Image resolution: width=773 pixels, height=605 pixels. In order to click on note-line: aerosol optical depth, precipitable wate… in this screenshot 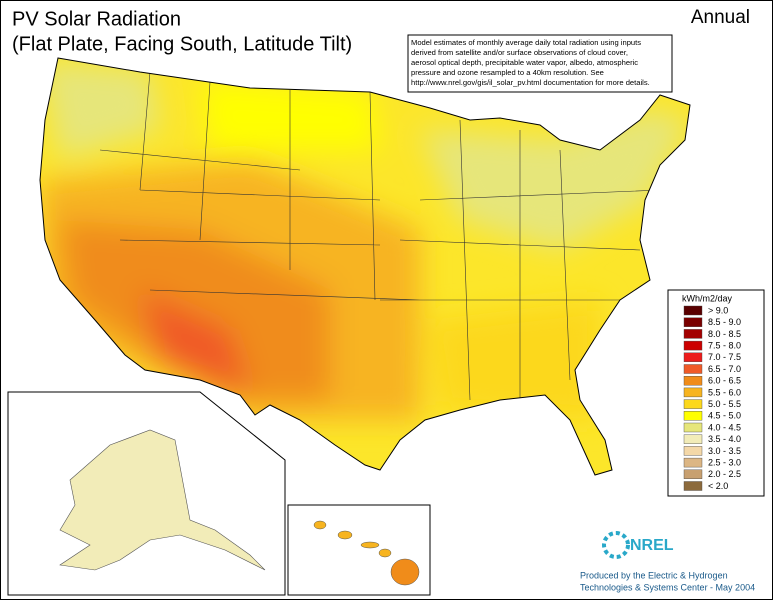, I will do `click(524, 62)`.